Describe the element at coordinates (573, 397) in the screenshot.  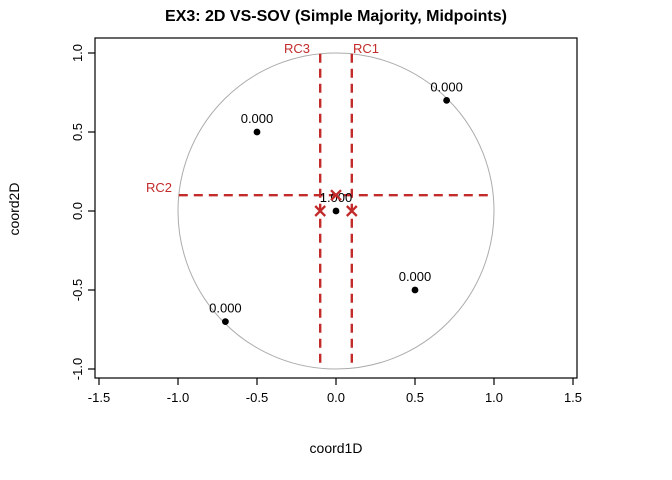
I see `x-tick-label: 1.5` at that location.